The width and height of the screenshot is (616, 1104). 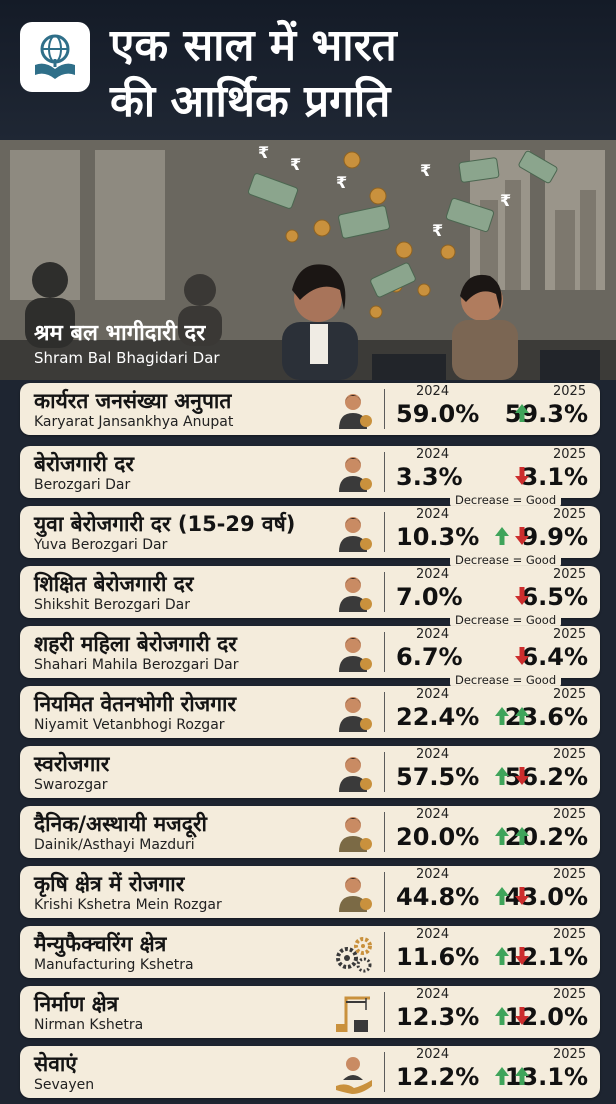 I want to click on young-person-icon, so click(x=353, y=533).